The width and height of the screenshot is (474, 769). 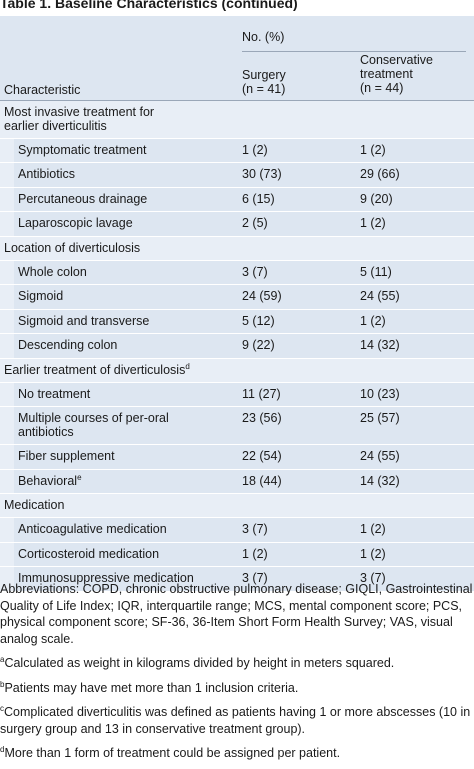 I want to click on cell-surgery: 23 (56), so click(x=262, y=418).